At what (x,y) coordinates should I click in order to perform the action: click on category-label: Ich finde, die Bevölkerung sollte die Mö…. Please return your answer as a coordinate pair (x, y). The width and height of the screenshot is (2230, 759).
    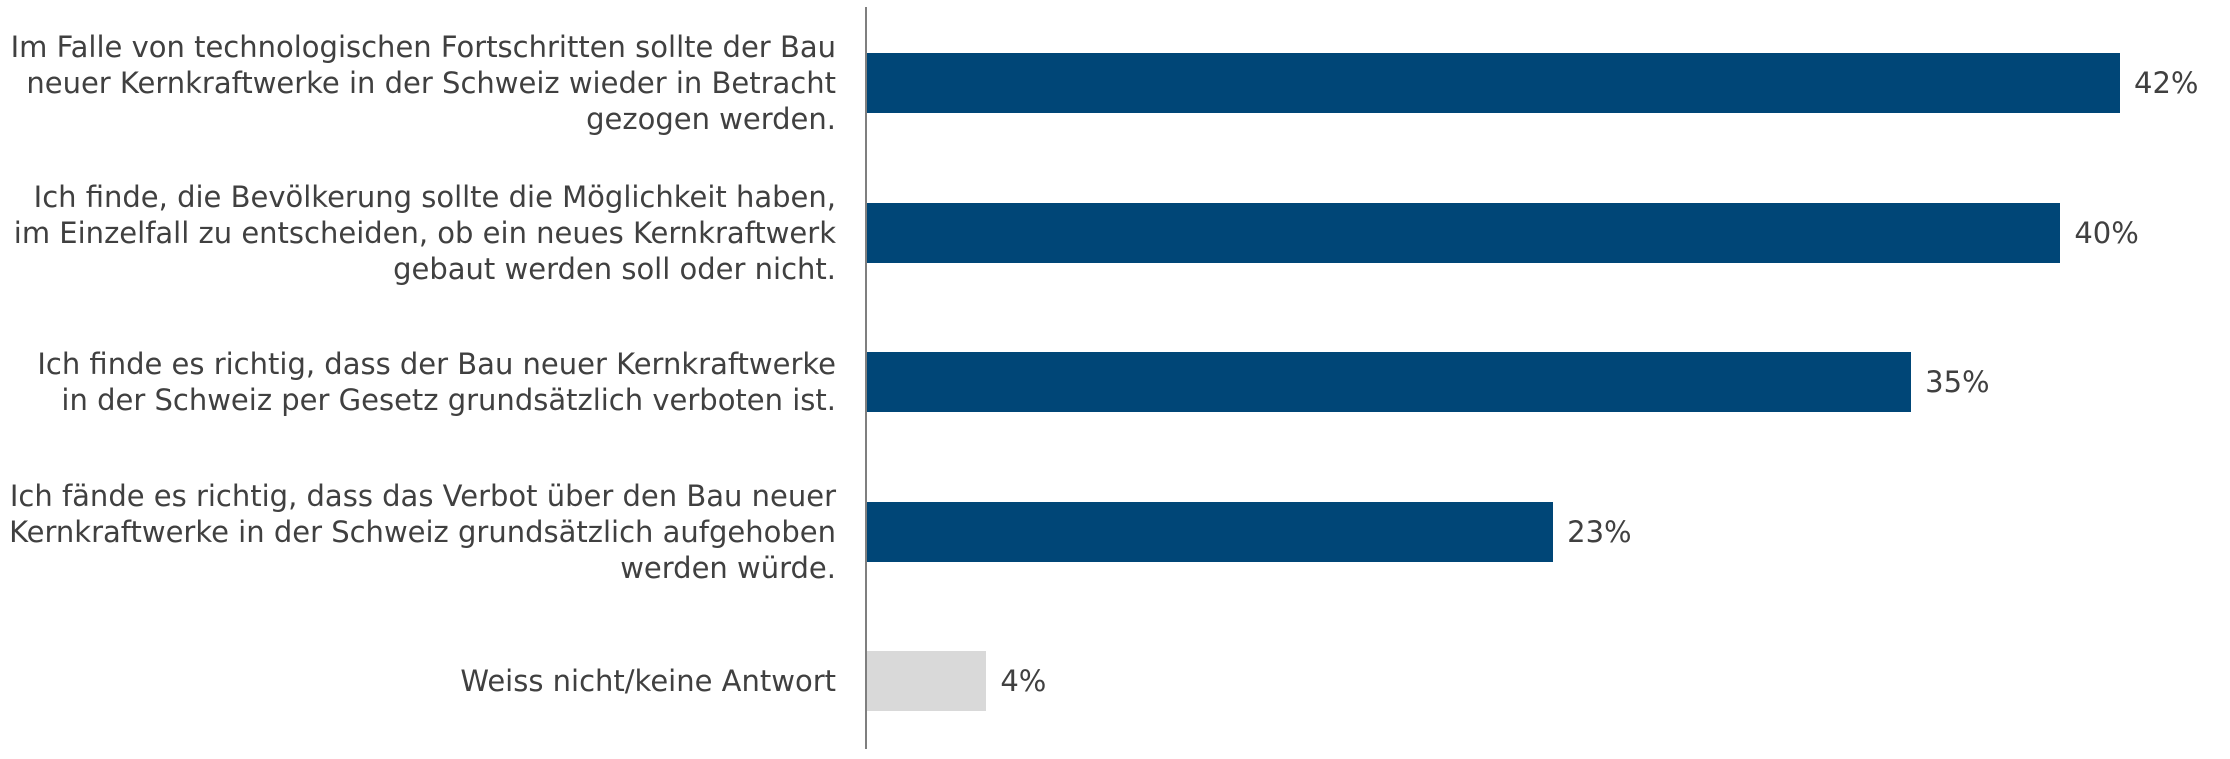
    Looking at the image, I should click on (424, 232).